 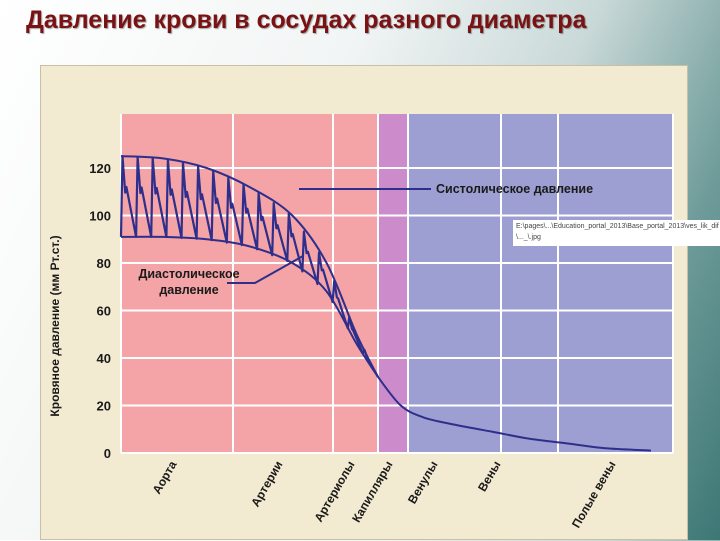 I want to click on y-tick-label: 60, so click(x=104, y=311).